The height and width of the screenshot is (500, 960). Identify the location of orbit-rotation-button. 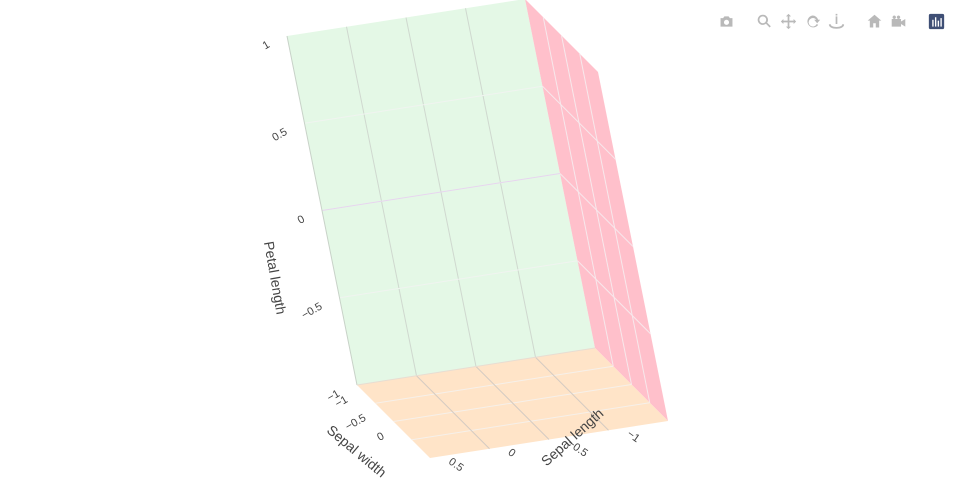
(812, 21).